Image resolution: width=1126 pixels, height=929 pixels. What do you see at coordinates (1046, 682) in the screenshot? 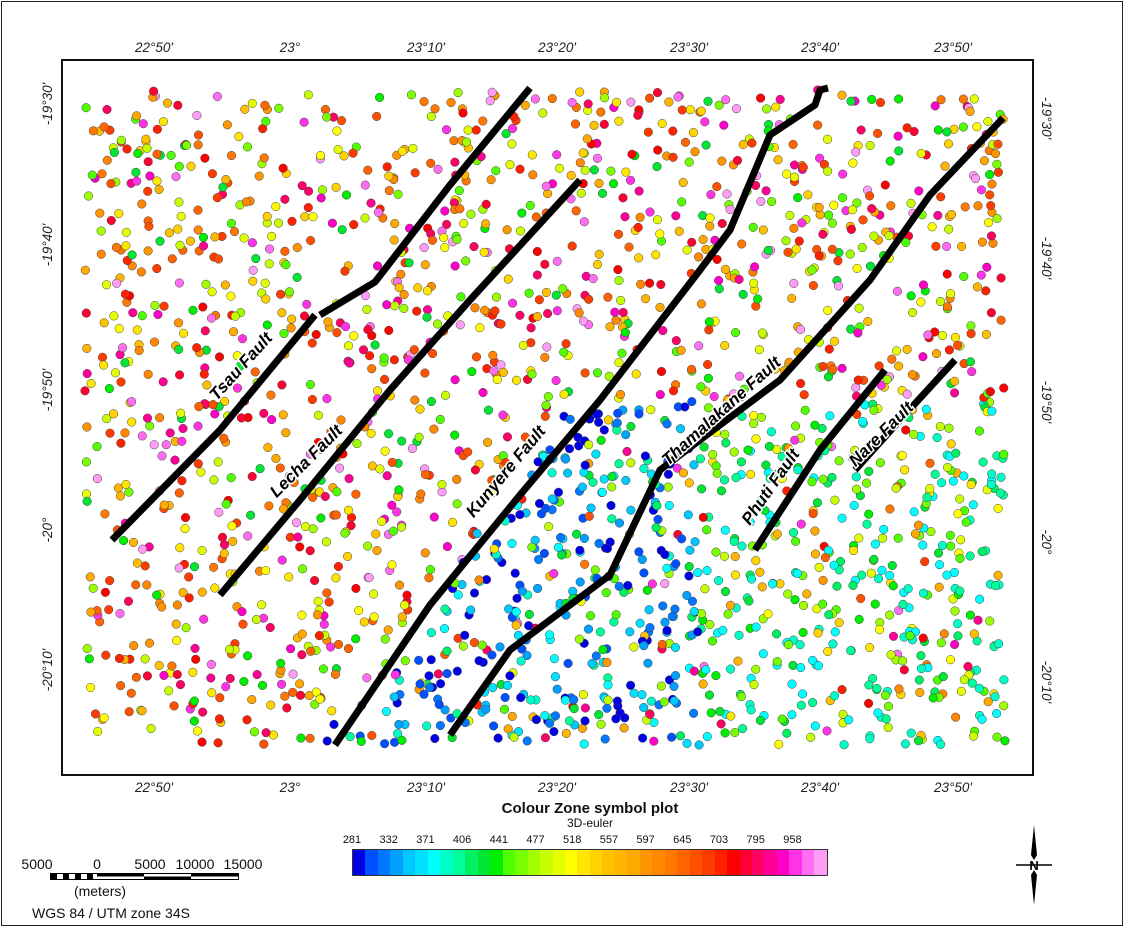
I see `lat-tick-label-right: -20°10'` at bounding box center [1046, 682].